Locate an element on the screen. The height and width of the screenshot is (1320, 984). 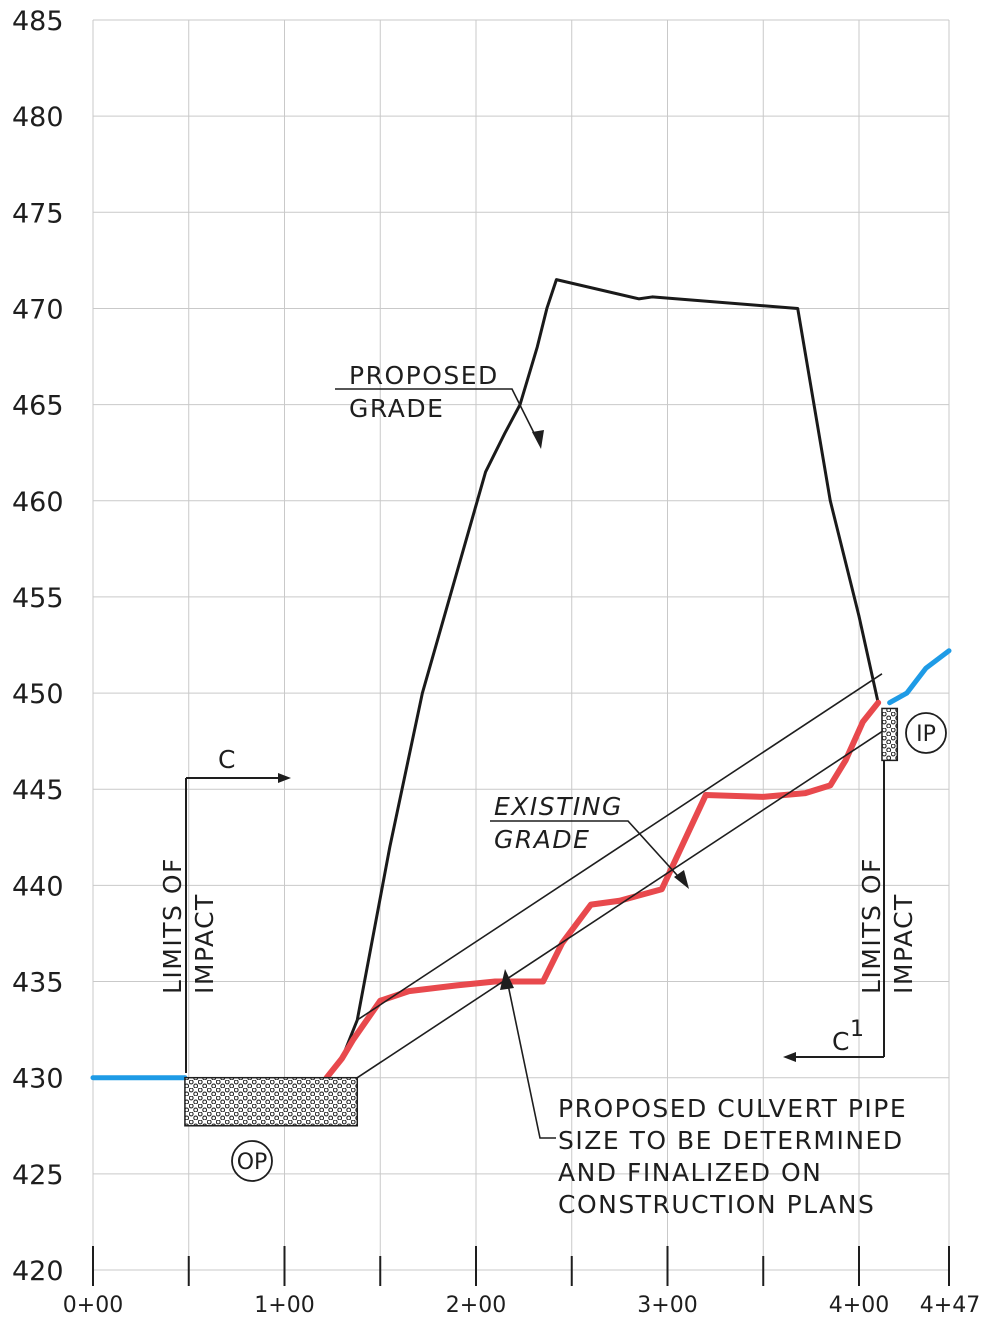
x-axis-ticks: 0+00 1+00 2+00 3+00 4+00 4+47 is located at coordinates (521, 1282).